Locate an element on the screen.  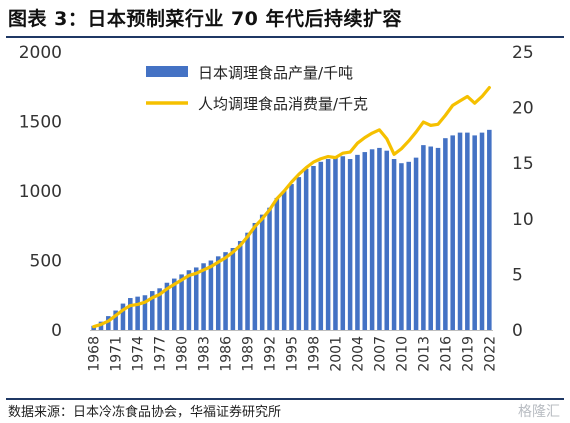
bar-1973 is located at coordinates (130, 314).